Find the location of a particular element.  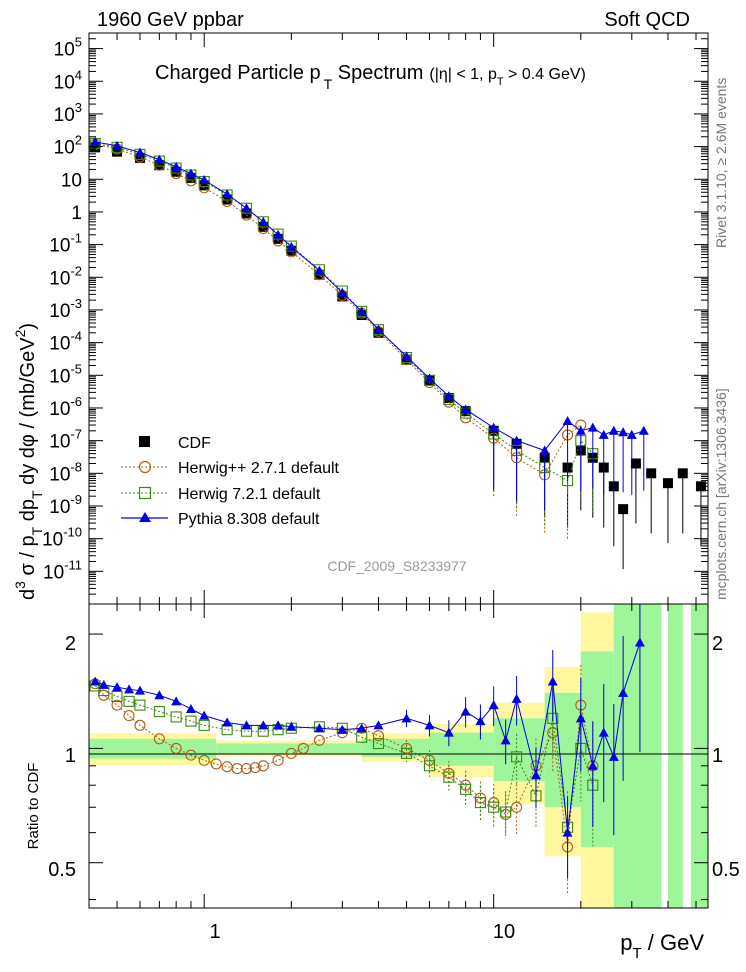

ratio-line-herwig7 is located at coordinates (344, 756).